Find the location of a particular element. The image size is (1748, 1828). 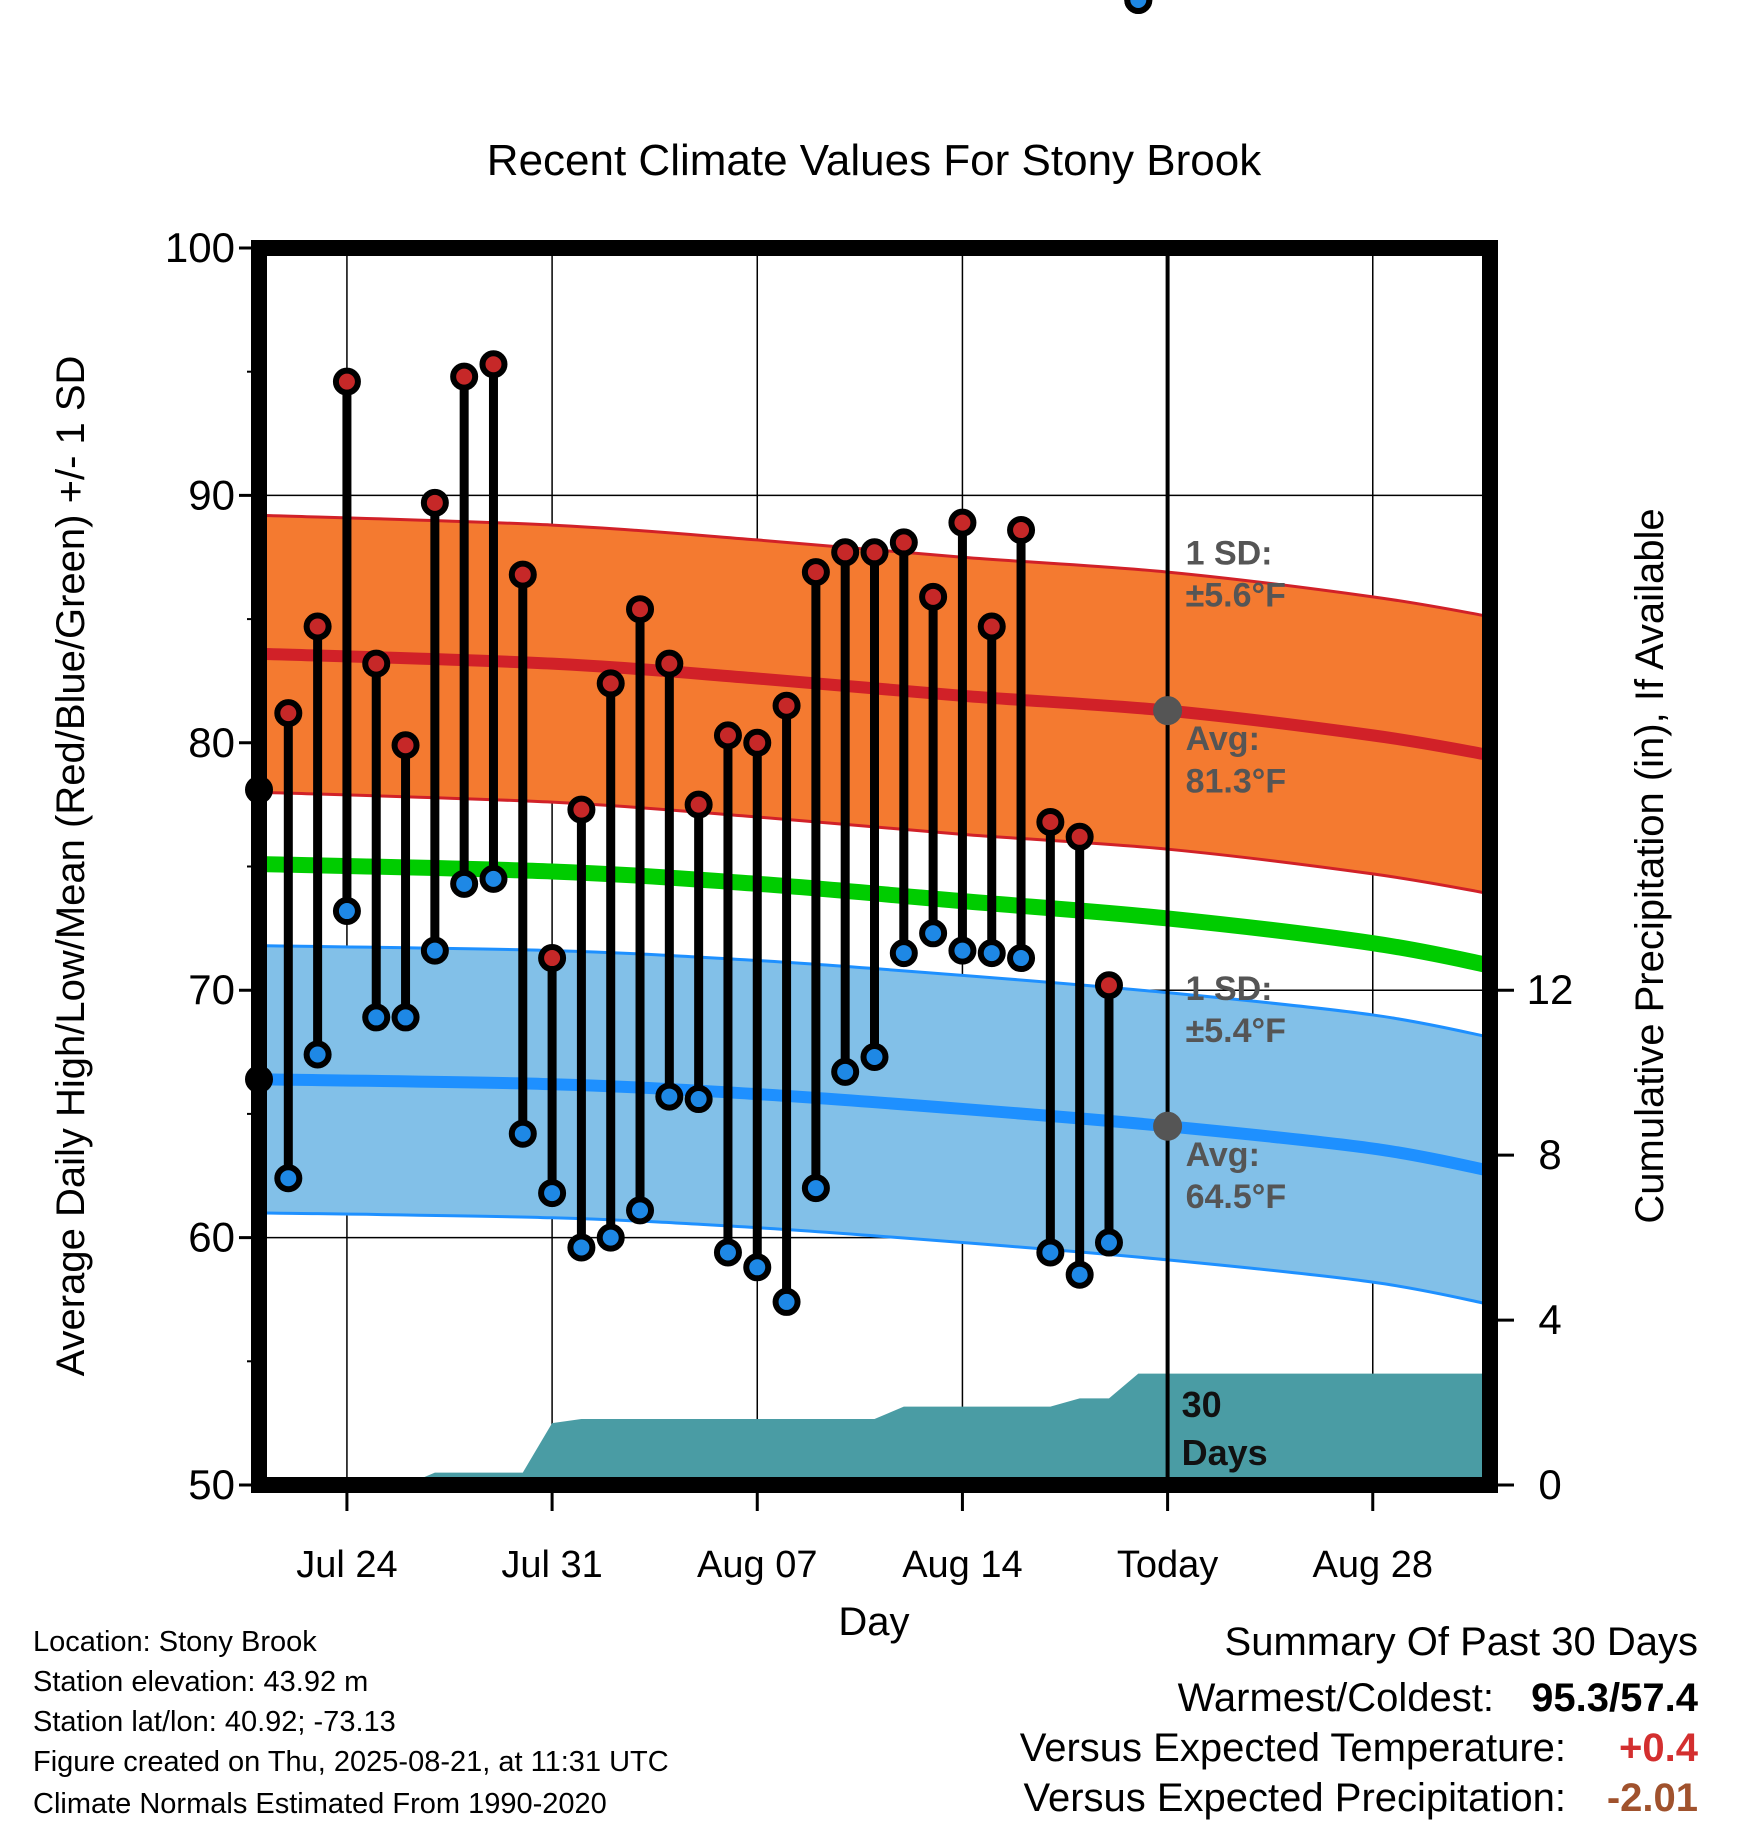

high-sd-value: ±5.6°F is located at coordinates (1236, 596).